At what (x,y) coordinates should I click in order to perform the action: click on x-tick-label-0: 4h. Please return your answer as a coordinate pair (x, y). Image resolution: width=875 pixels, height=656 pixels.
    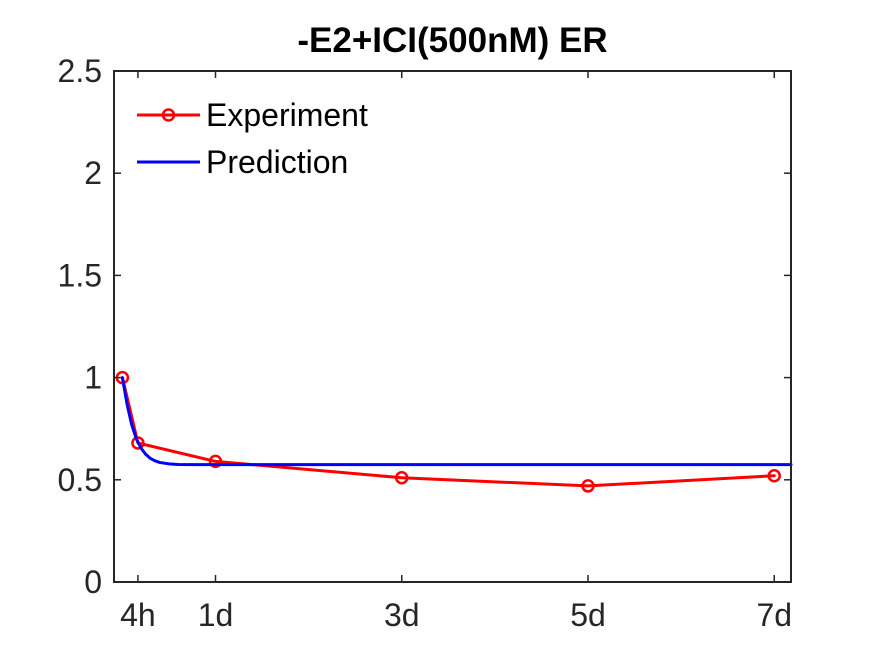
    Looking at the image, I should click on (138, 615).